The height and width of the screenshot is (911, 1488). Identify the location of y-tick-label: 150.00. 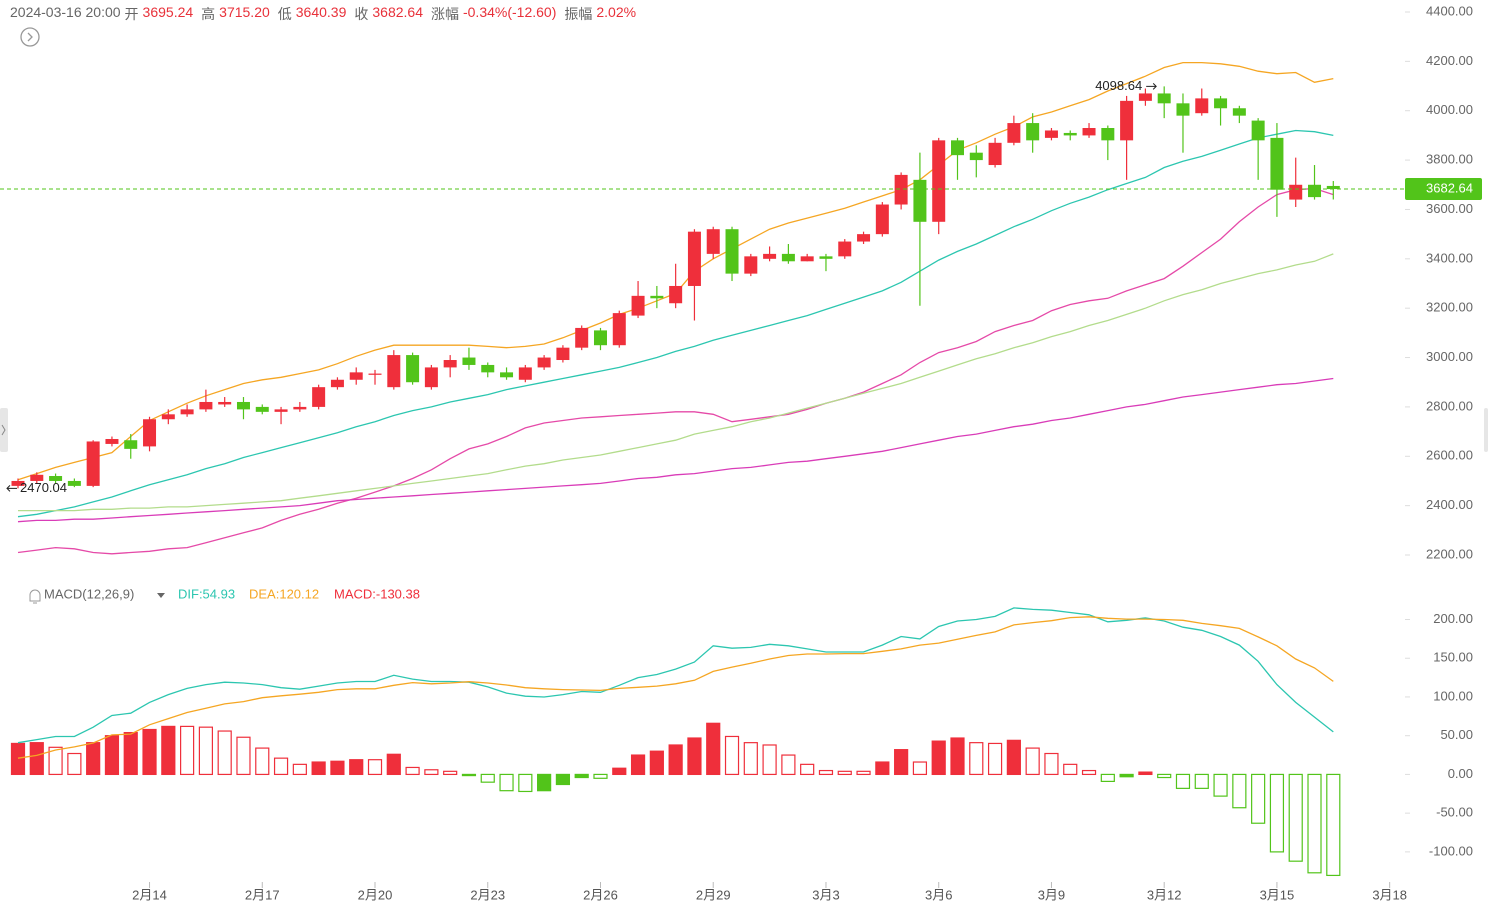
(1453, 657).